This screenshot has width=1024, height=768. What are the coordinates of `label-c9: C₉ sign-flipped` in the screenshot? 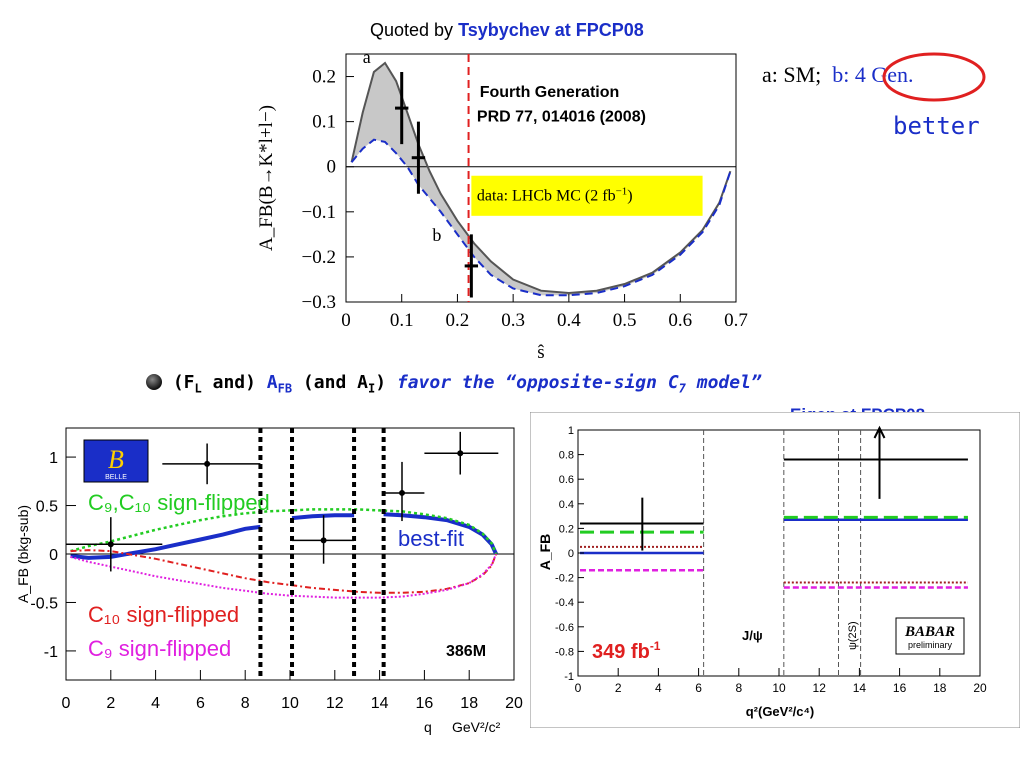 It's located at (159, 648).